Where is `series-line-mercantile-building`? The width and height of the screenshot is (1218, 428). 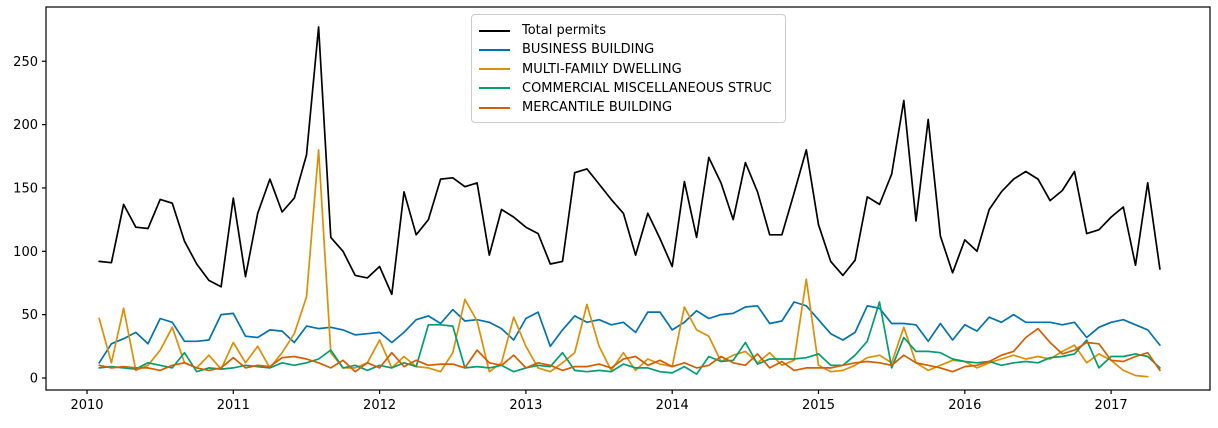
series-line-mercantile-building is located at coordinates (629, 350).